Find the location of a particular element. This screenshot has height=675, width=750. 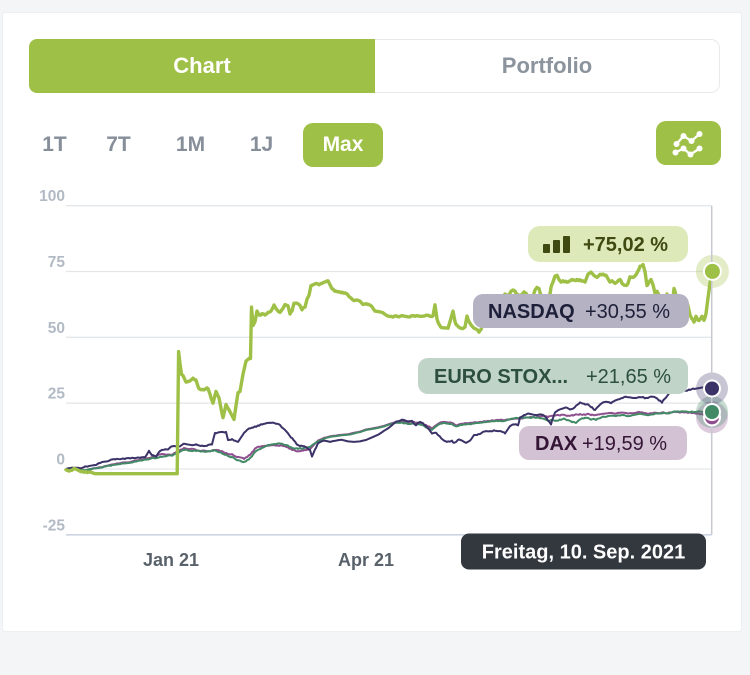

svg-text: NASDAQ is located at coordinates (531, 312).